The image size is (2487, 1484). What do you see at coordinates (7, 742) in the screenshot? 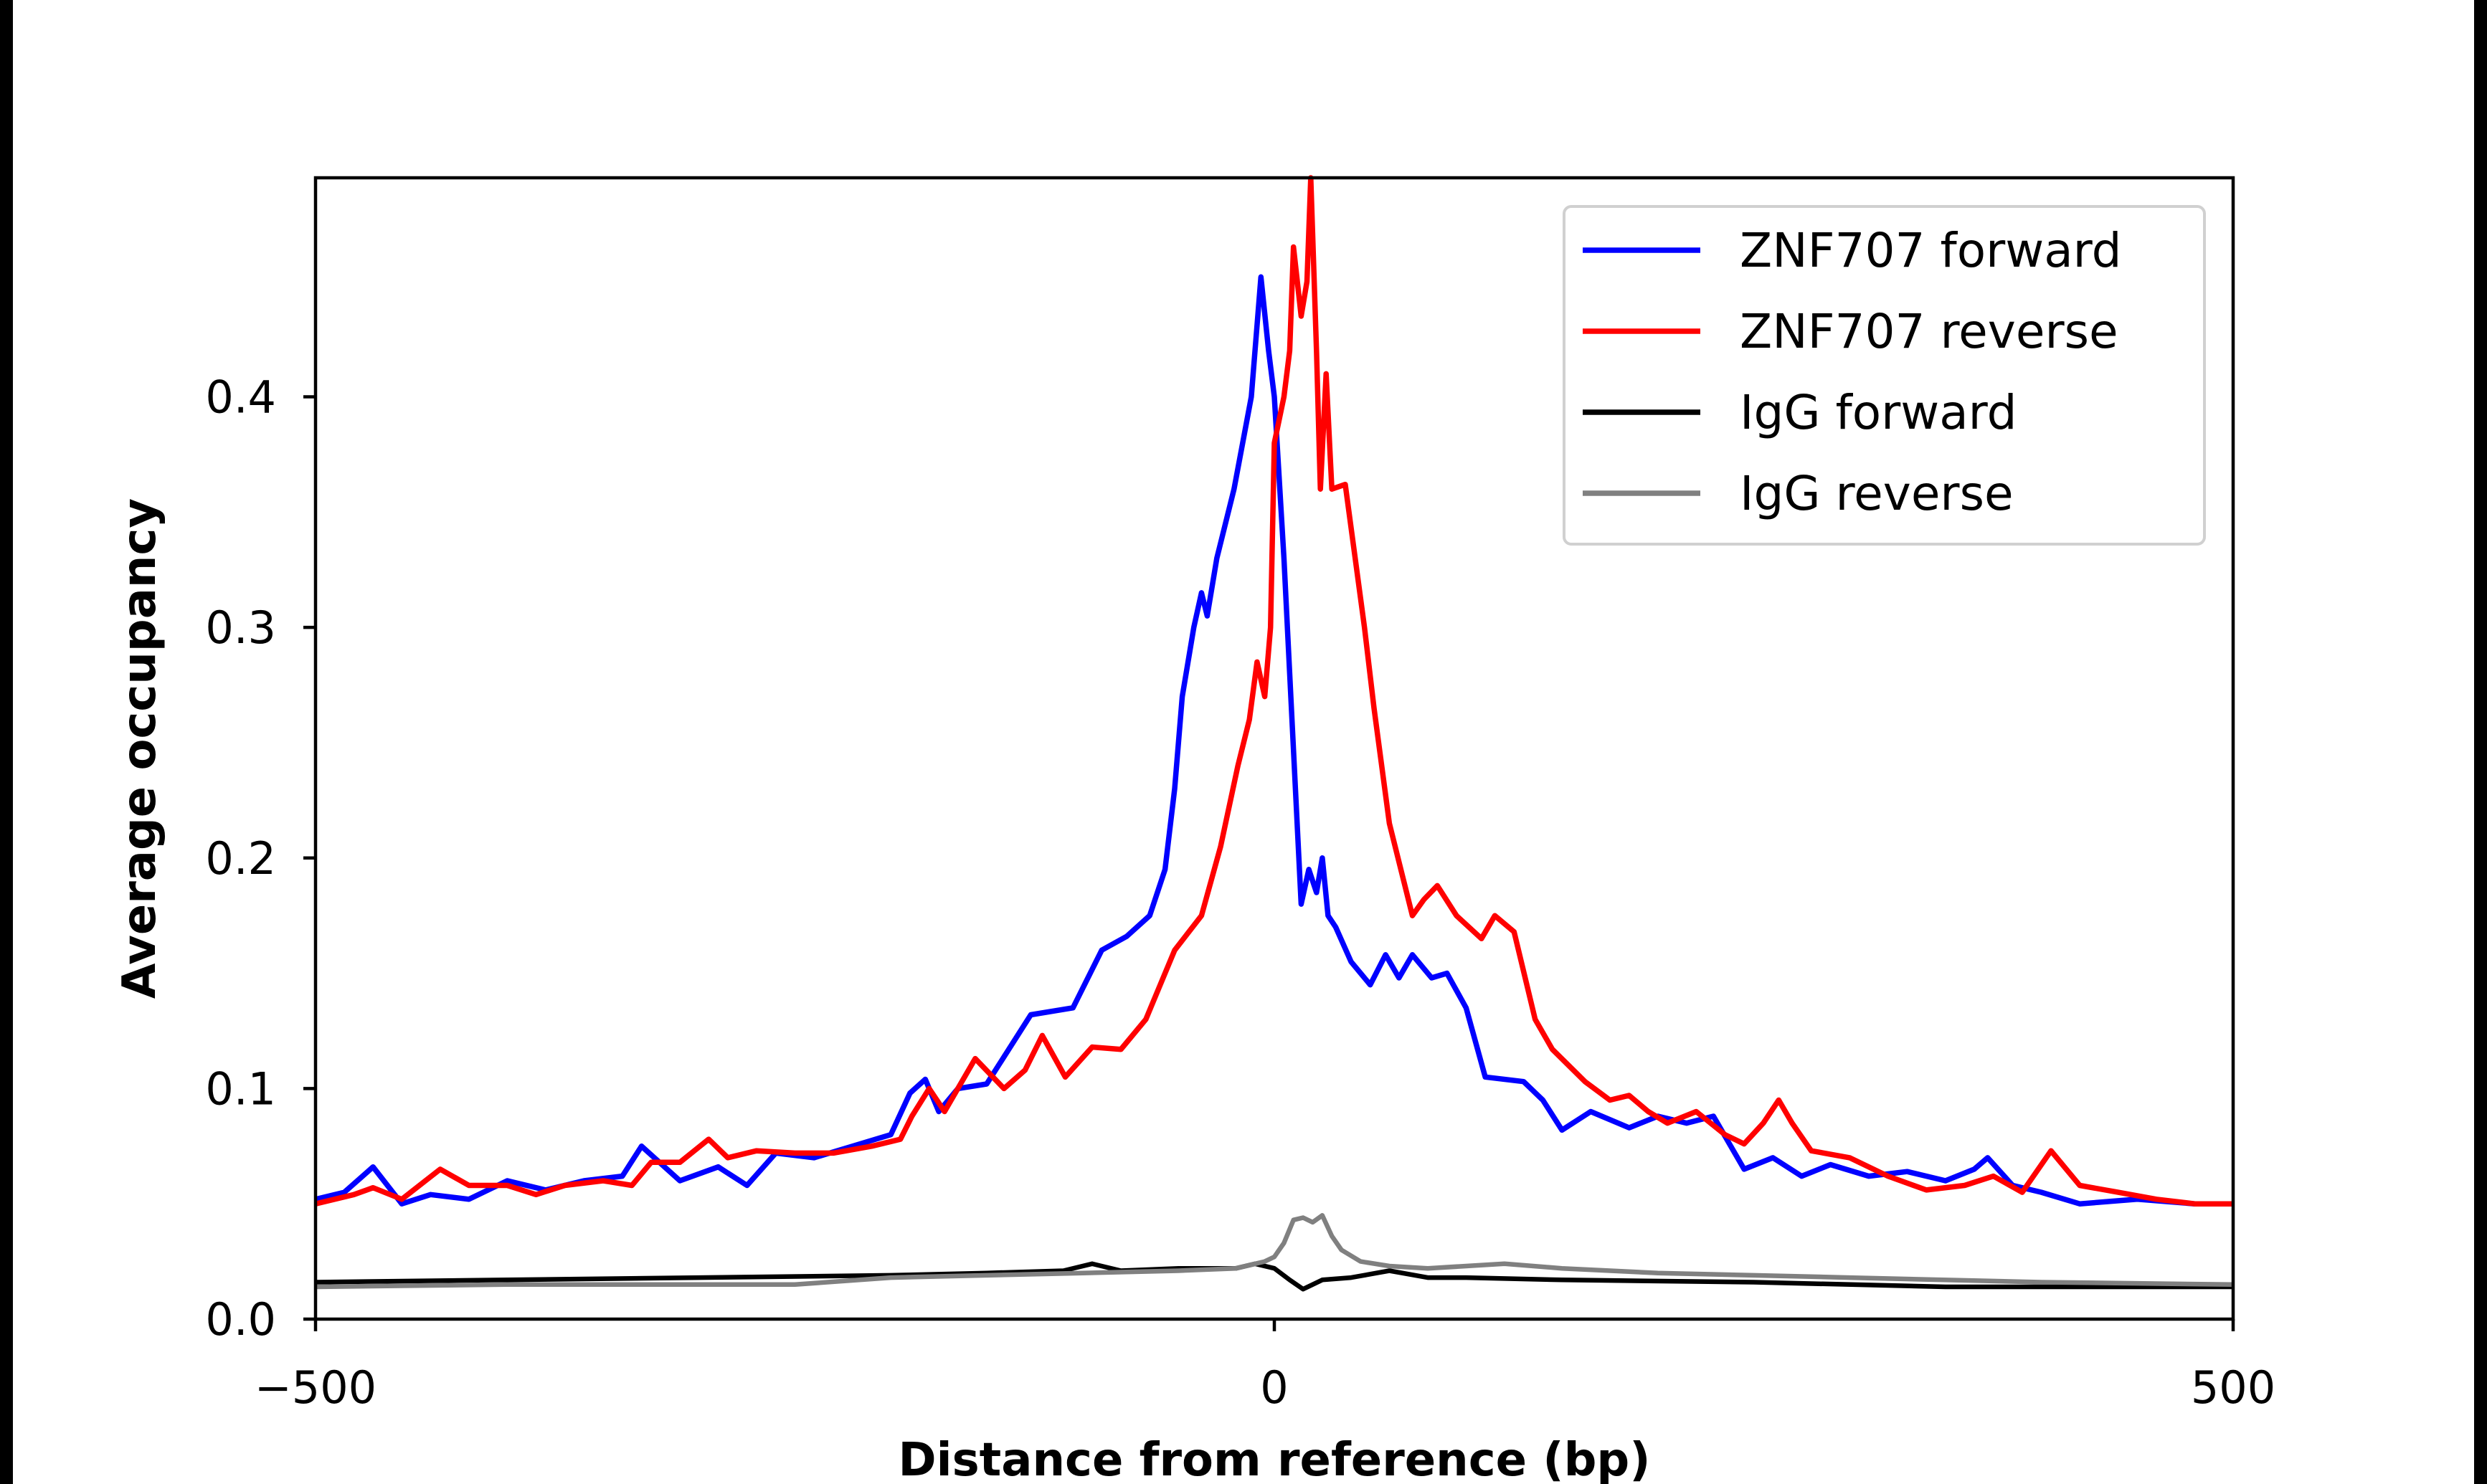
I see `left-border` at bounding box center [7, 742].